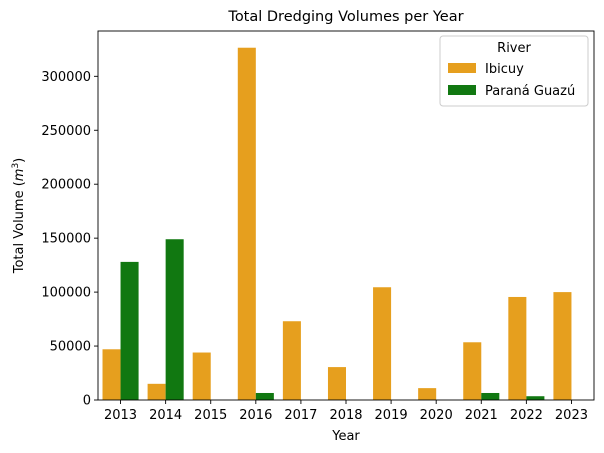  I want to click on legend: River Ibicuy Paraná Guazú, so click(514, 71).